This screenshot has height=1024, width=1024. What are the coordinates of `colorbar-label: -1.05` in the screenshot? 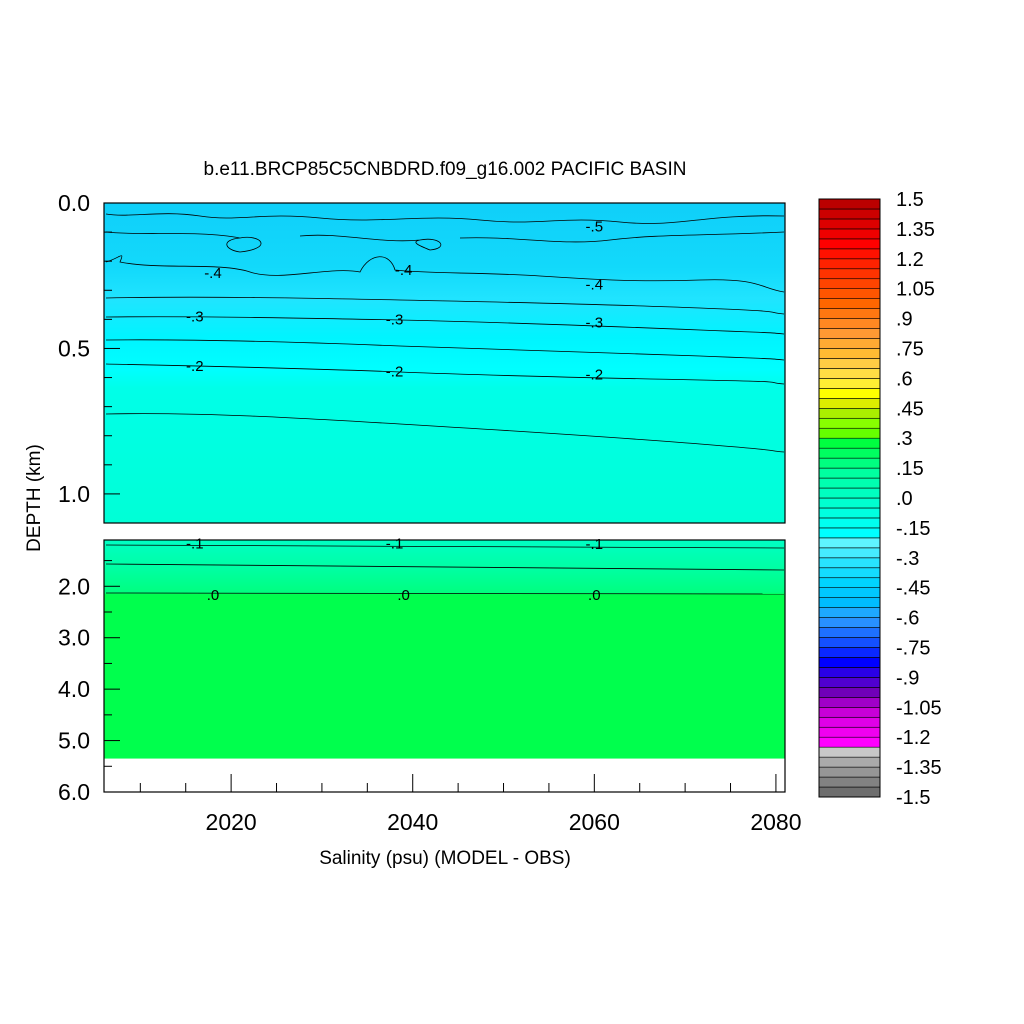 It's located at (919, 708).